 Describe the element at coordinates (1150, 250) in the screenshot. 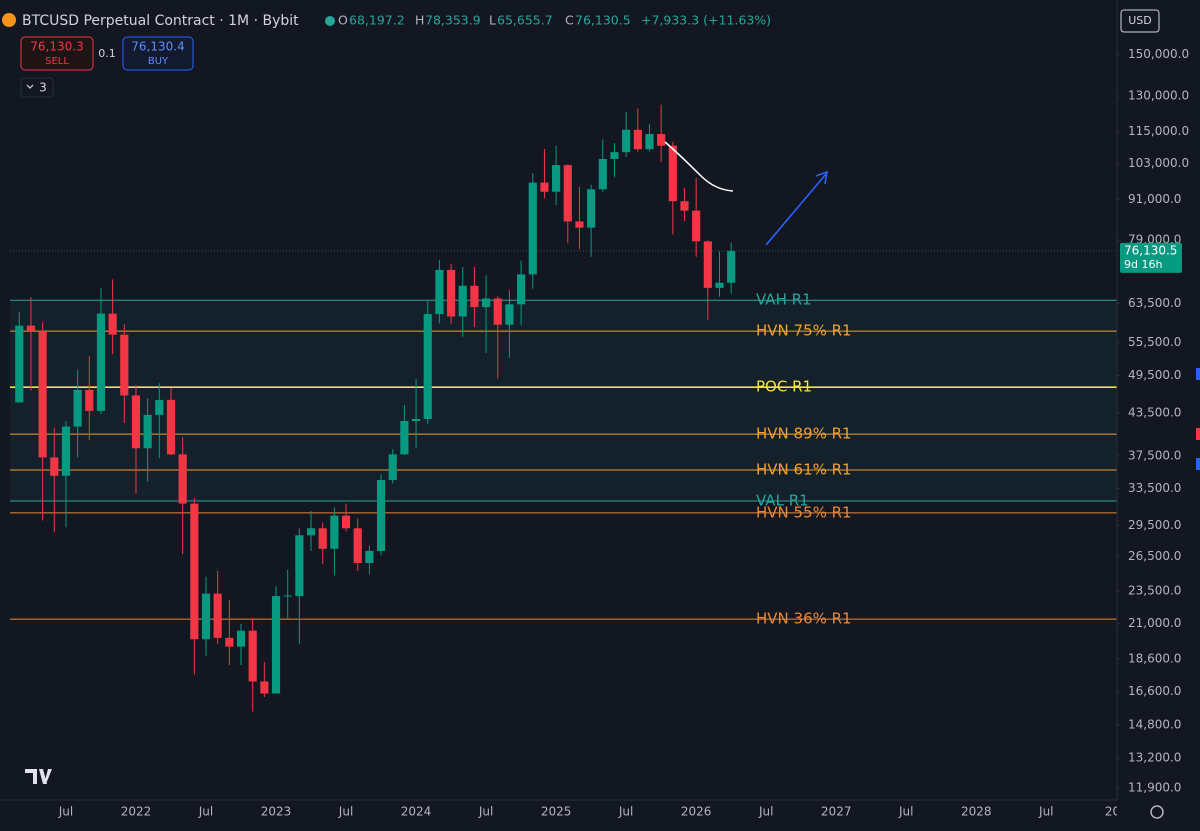

I see `price-badge-label: 76,130.5` at that location.